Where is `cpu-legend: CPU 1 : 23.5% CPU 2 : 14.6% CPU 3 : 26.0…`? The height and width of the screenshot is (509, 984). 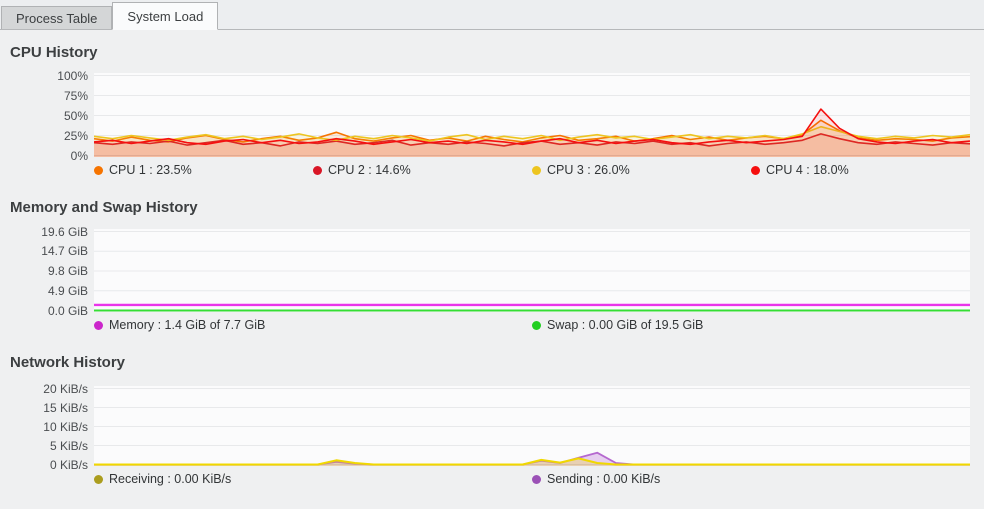
cpu-legend: CPU 1 : 23.5% CPU 2 : 14.6% CPU 3 : 26.0… is located at coordinates (532, 171).